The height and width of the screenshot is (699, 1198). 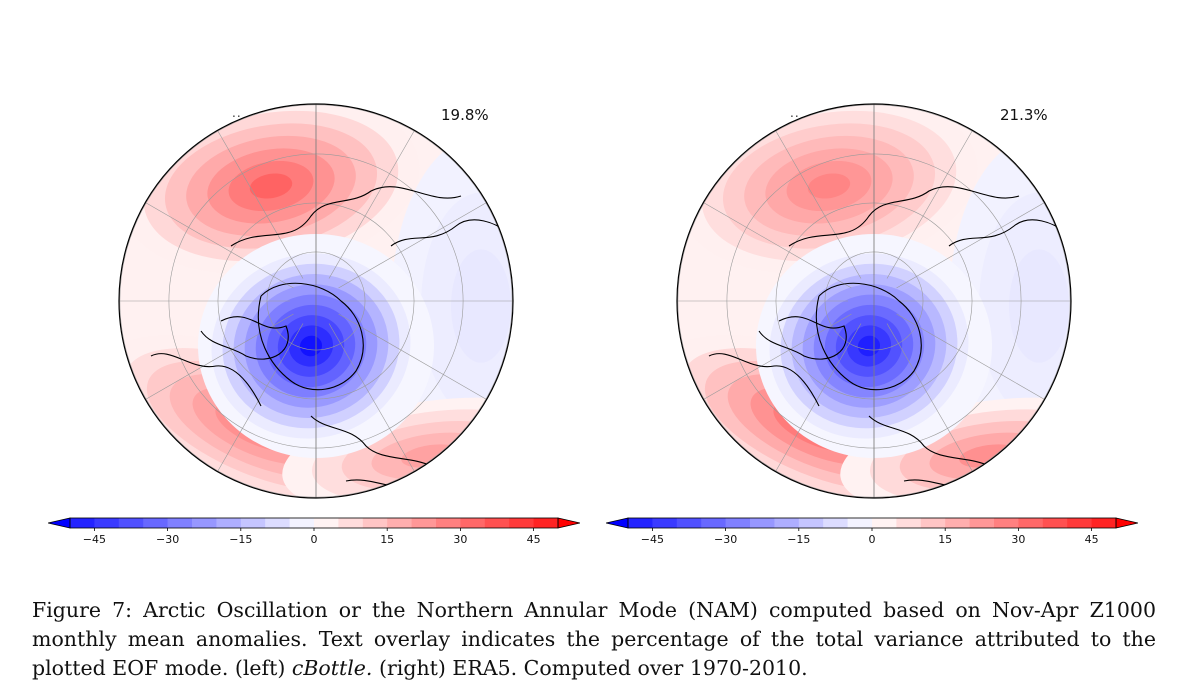 I want to click on pacific-high, so click(x=271, y=189).